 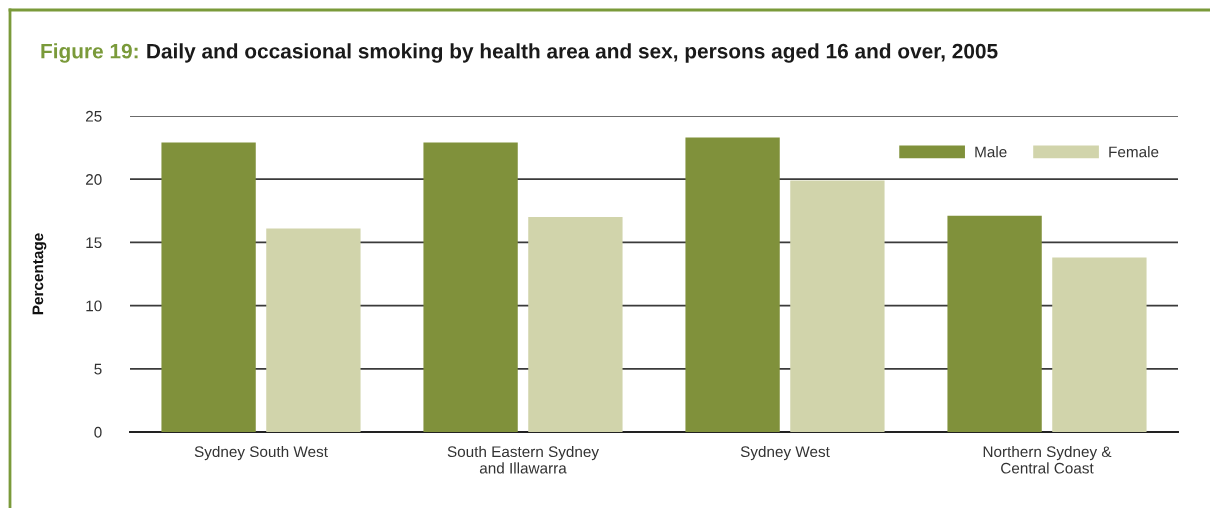 What do you see at coordinates (785, 453) in the screenshot?
I see `x-tick-label: Sydney West` at bounding box center [785, 453].